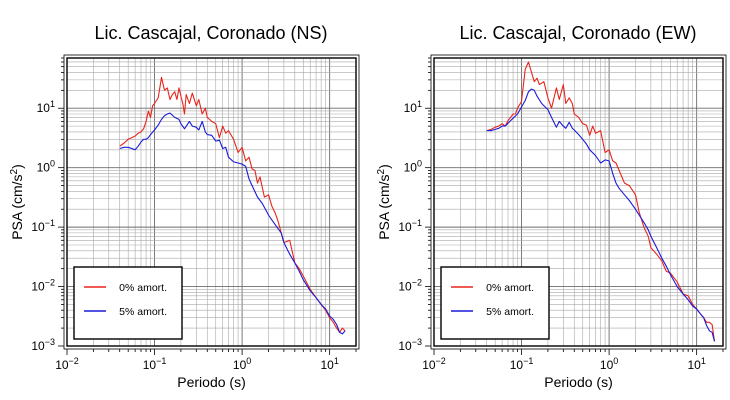 This screenshot has height=400, width=730. Describe the element at coordinates (210, 33) in the screenshot. I see `chart-title: Lic. Cascajal, Coronado (NS)` at that location.